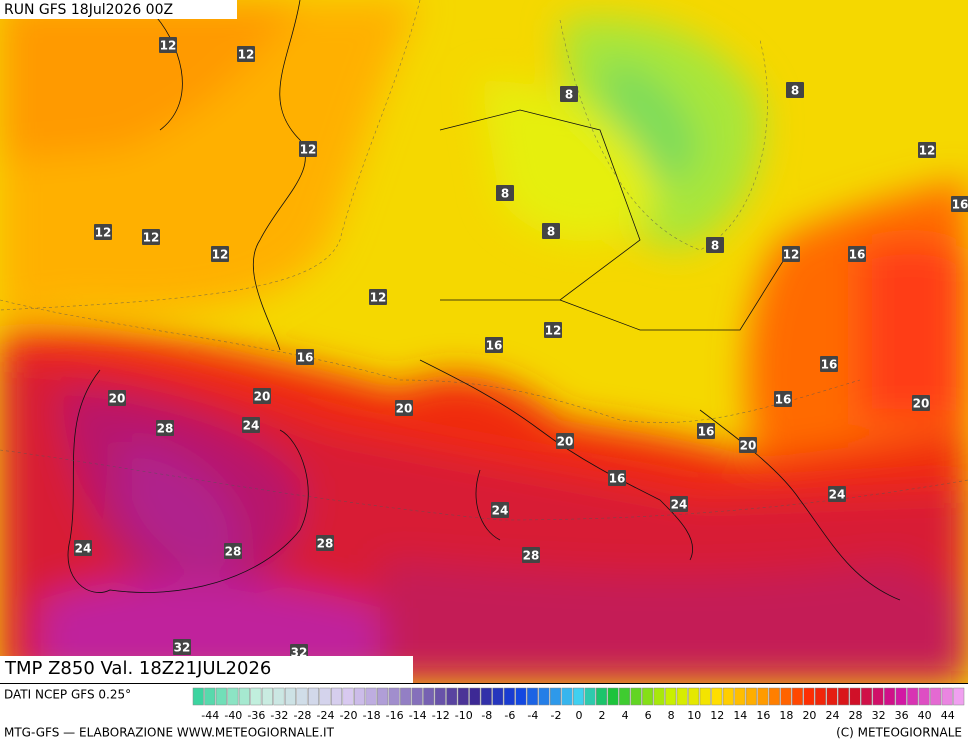 The image size is (968, 745). Describe the element at coordinates (671, 715) in the screenshot. I see `colorbar-label: 8` at that location.